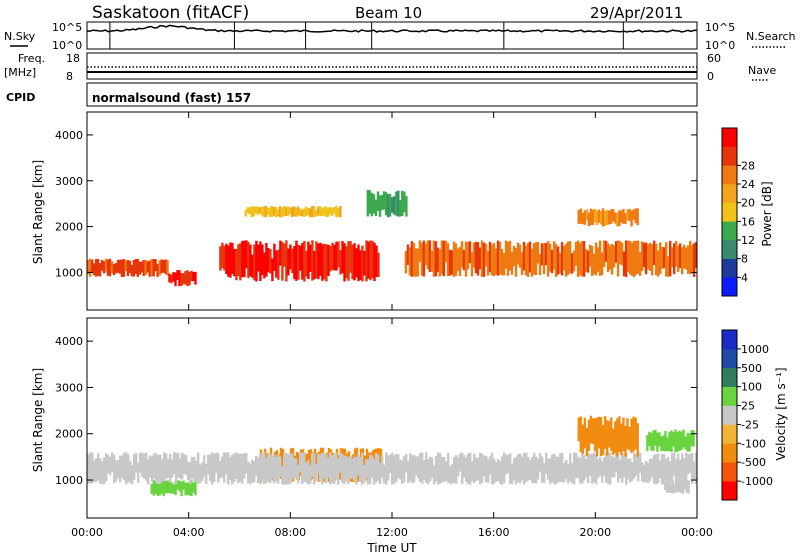 The image size is (800, 558). What do you see at coordinates (392, 66) in the screenshot?
I see `freq-panel` at bounding box center [392, 66].